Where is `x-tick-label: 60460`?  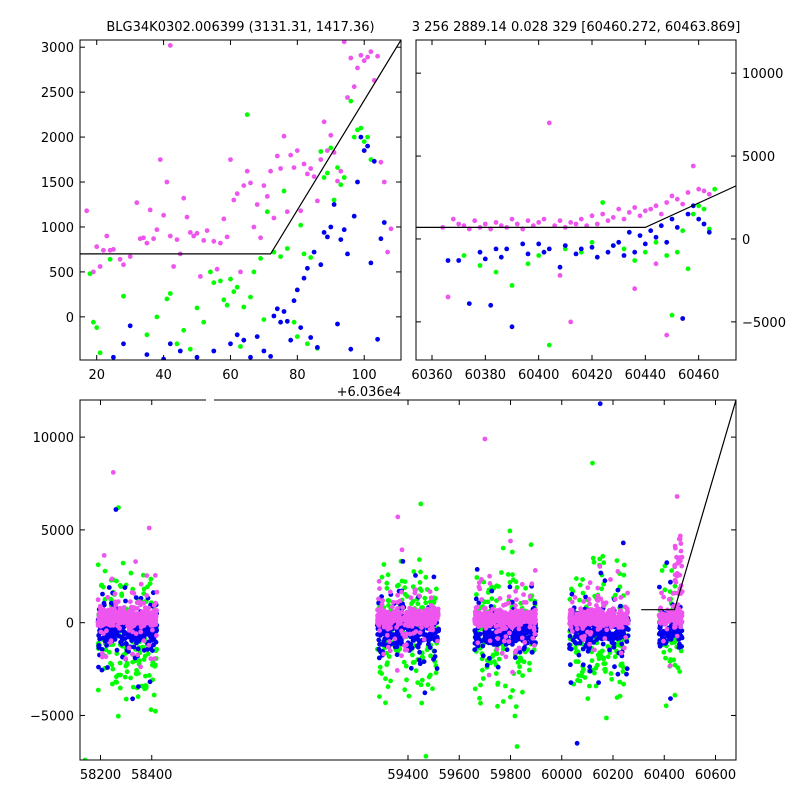 x-tick-label: 60460 is located at coordinates (698, 375).